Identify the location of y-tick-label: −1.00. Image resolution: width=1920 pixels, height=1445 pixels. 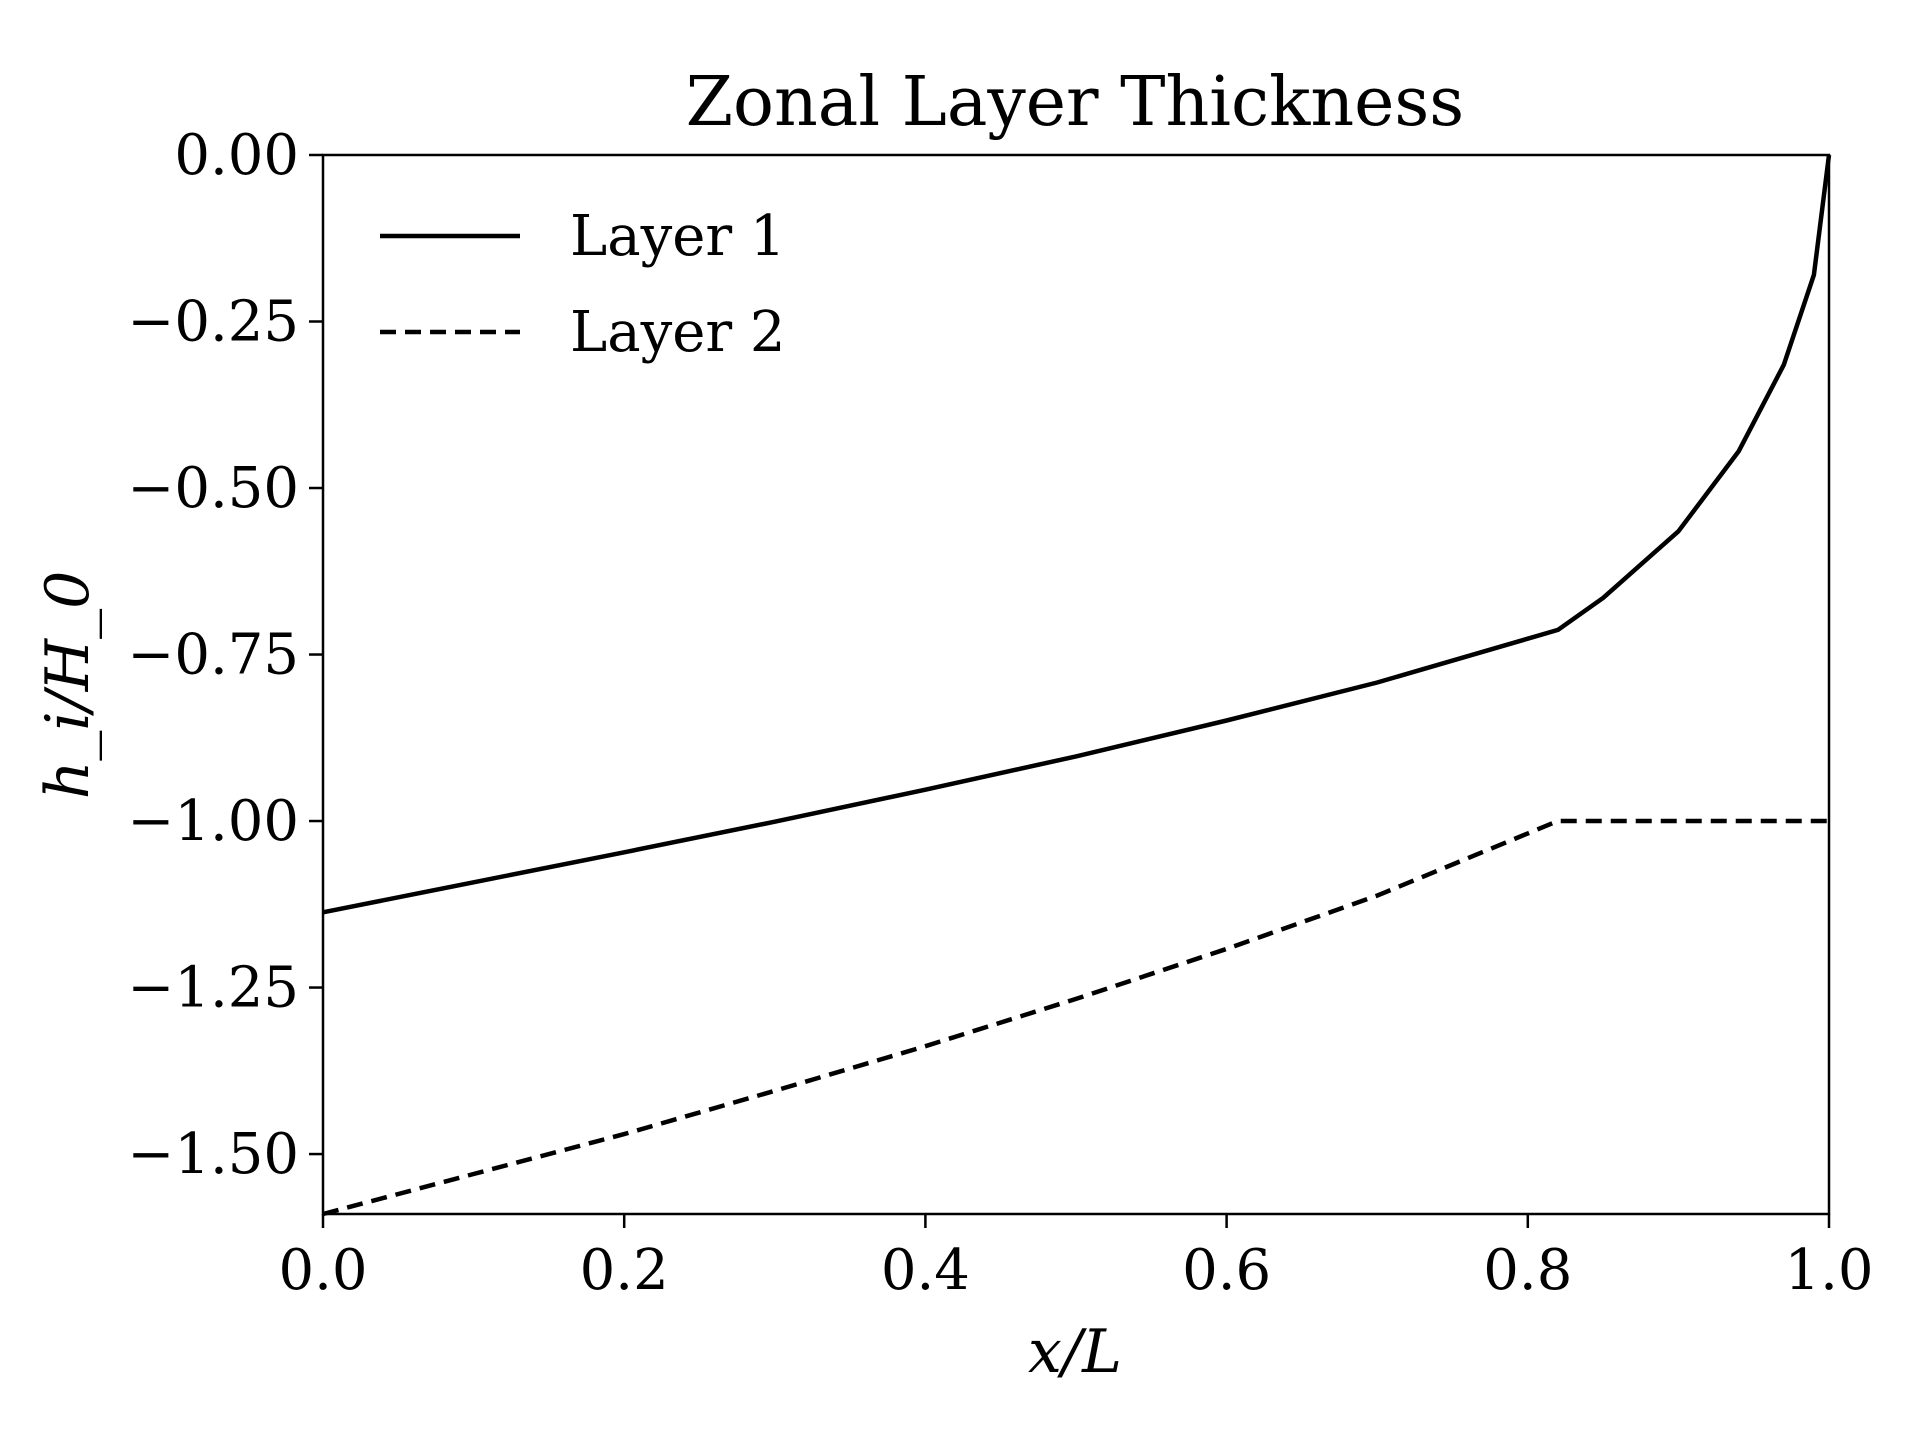
(213, 821).